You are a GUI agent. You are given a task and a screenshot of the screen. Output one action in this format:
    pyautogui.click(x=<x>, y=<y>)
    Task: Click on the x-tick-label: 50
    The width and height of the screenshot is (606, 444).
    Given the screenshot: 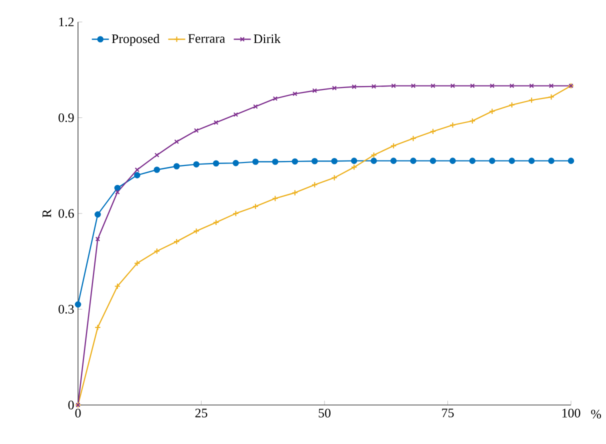 What is the action you would take?
    pyautogui.click(x=324, y=413)
    